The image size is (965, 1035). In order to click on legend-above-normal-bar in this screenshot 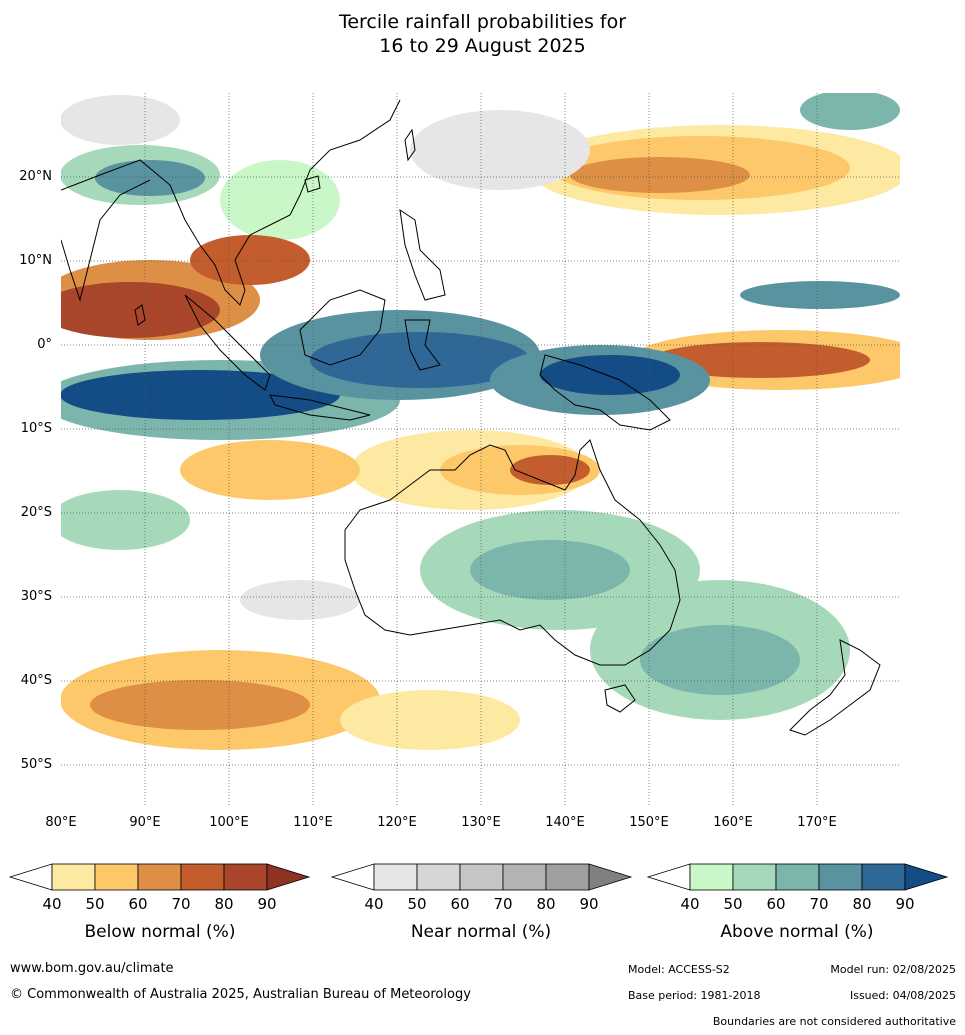, I will do `click(797, 877)`.